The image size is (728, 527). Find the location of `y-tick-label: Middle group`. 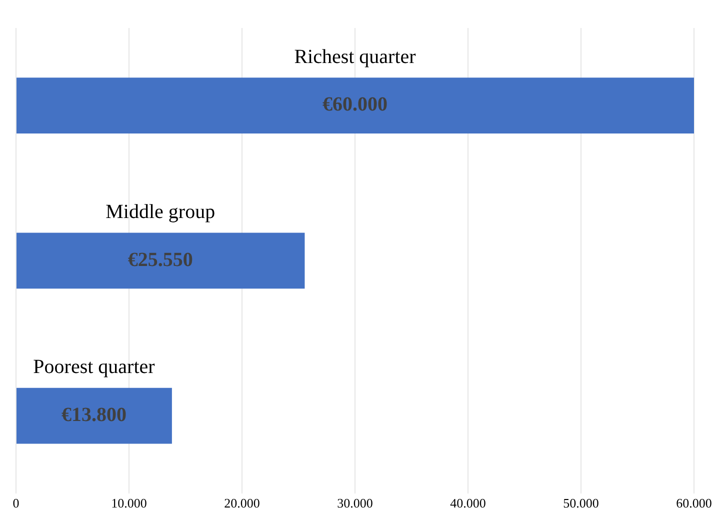

y-tick-label: Middle group is located at coordinates (161, 212).